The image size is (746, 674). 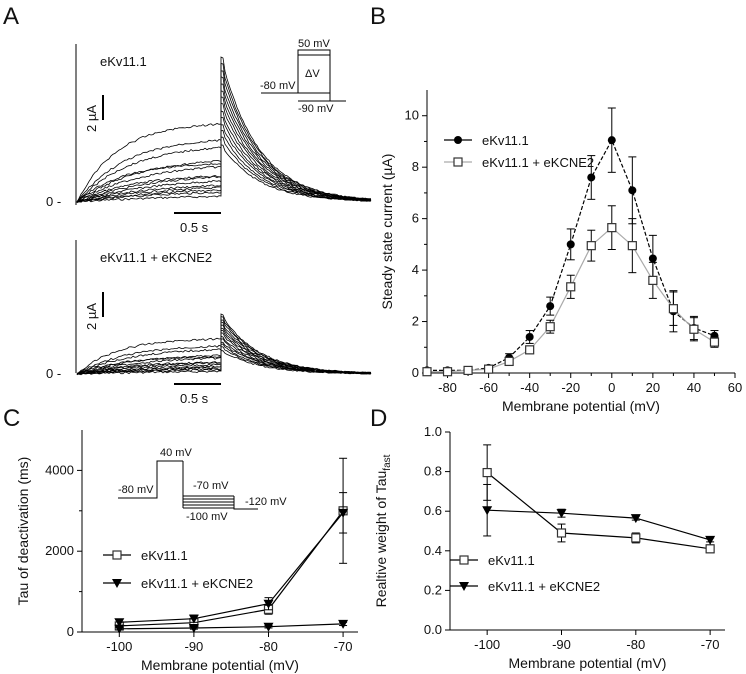 I want to click on current-traces-bottom, so click(x=224, y=344).